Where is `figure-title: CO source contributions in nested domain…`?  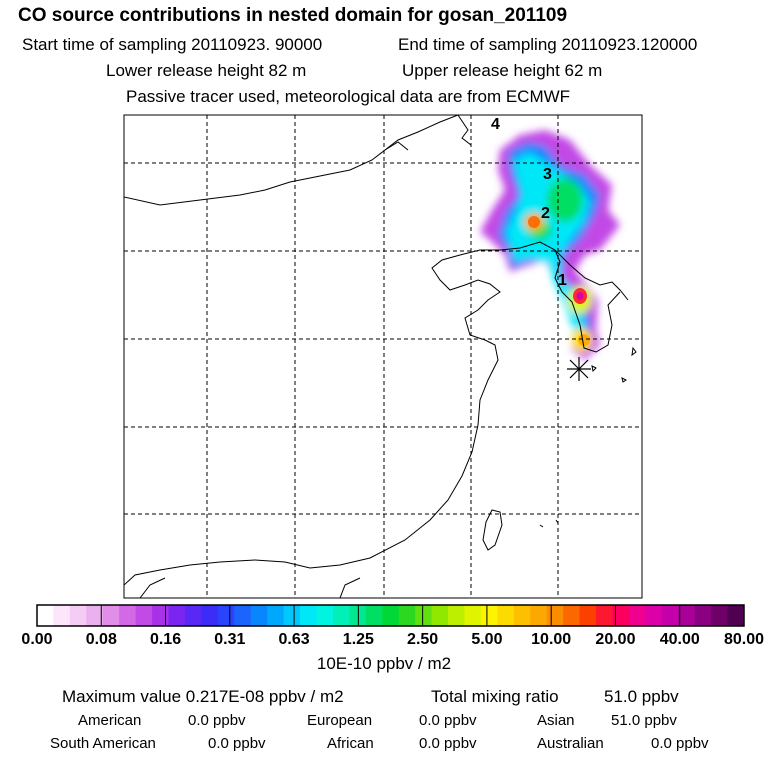 figure-title: CO source contributions in nested domain… is located at coordinates (293, 15).